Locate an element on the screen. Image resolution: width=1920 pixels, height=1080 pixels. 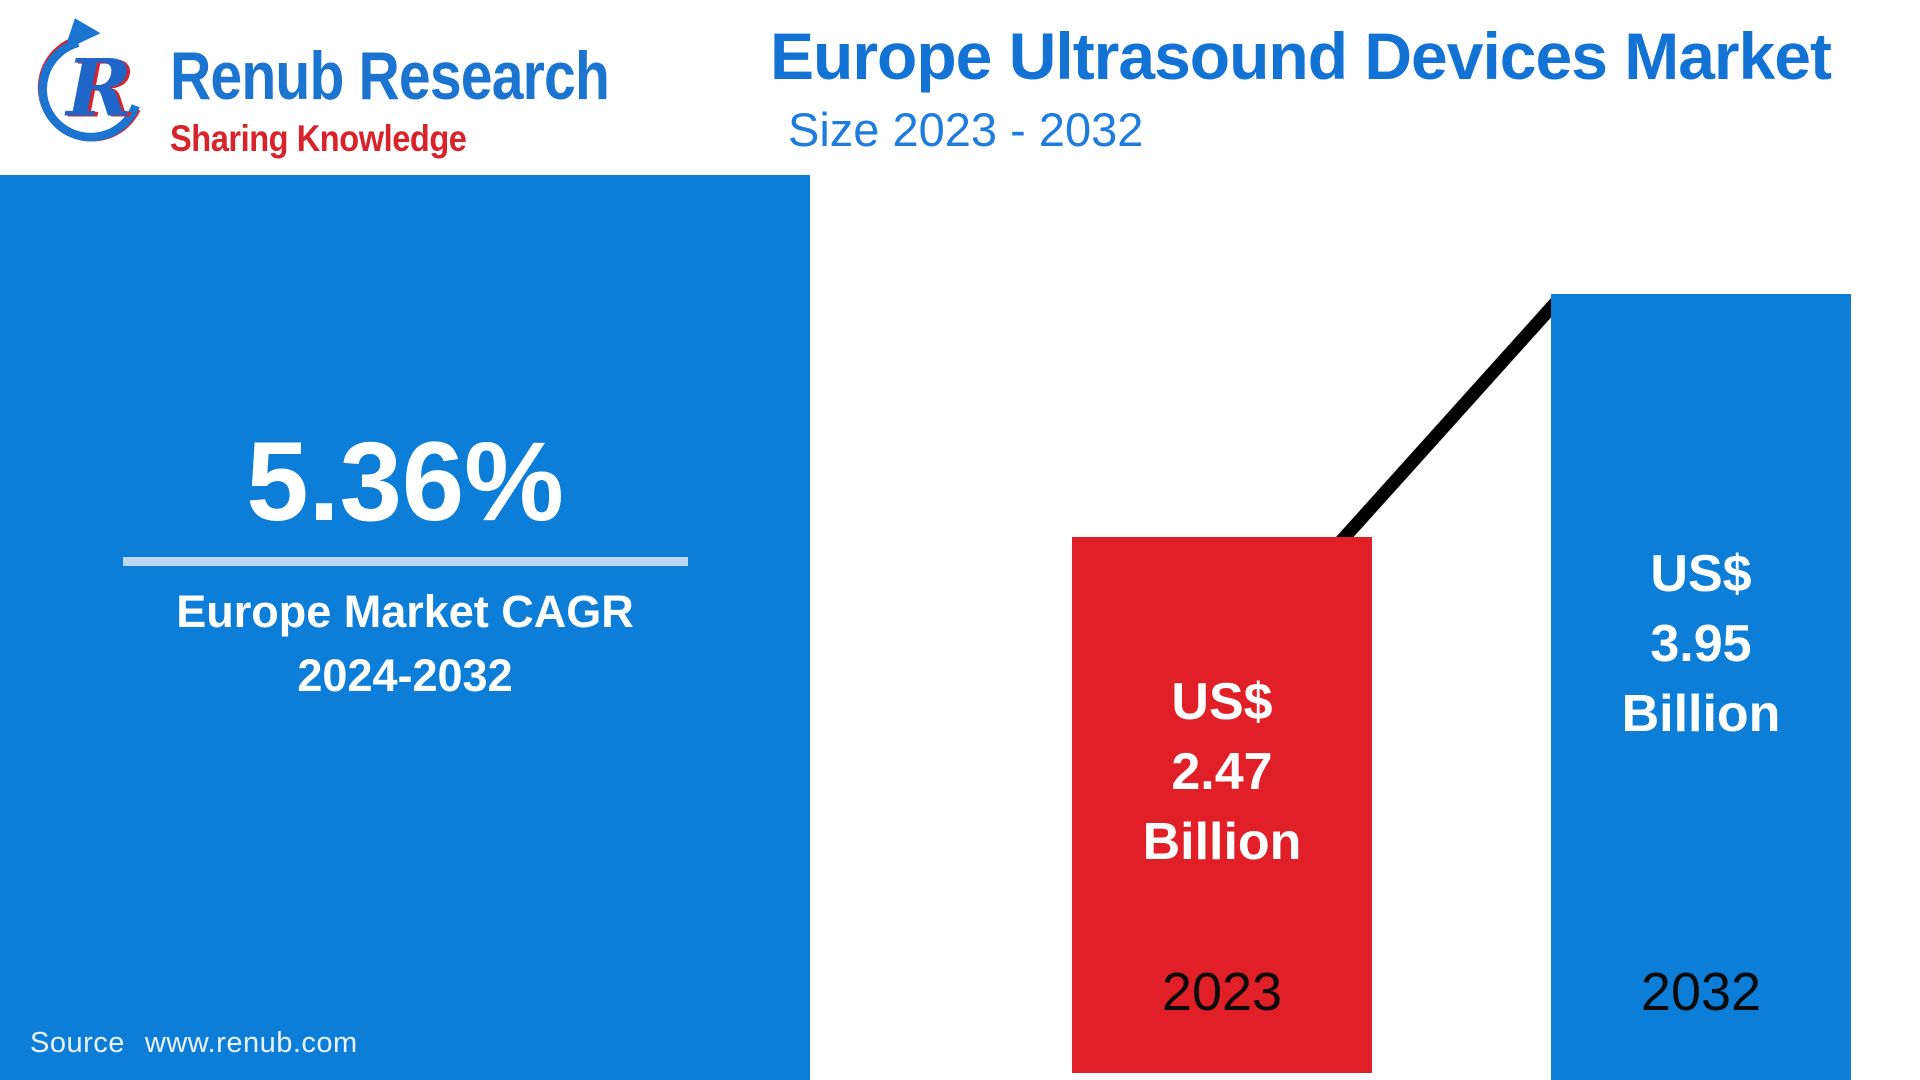
brand-logo: R R Renub Research Sharing Knowledge is located at coordinates (360, 85).